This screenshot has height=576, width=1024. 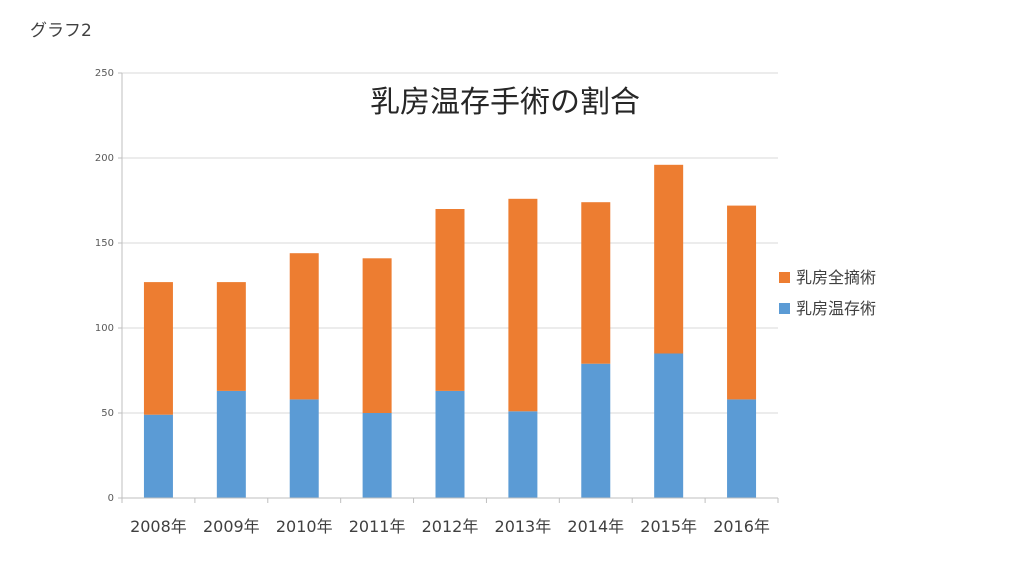 What do you see at coordinates (450, 526) in the screenshot?
I see `x-tick-label: 2012年` at bounding box center [450, 526].